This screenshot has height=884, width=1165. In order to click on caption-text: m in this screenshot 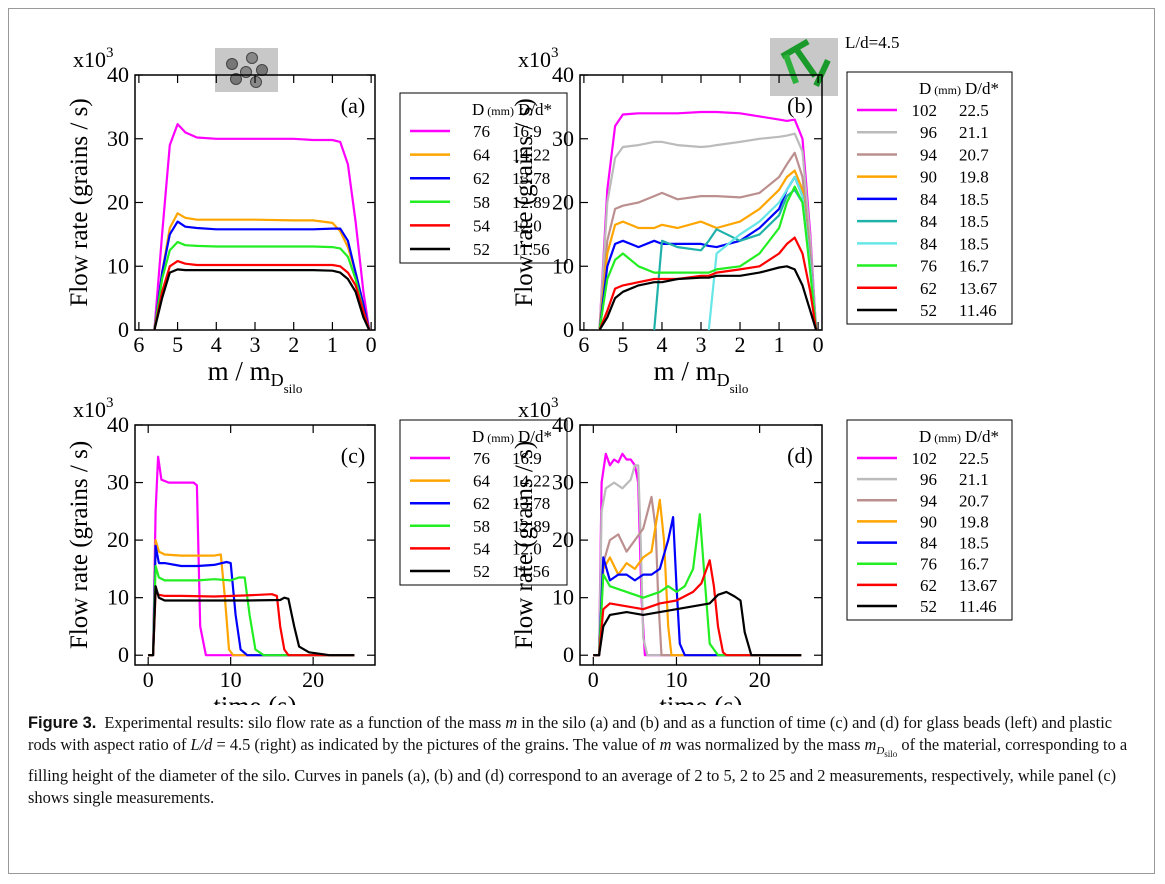, I will do `click(870, 744)`.